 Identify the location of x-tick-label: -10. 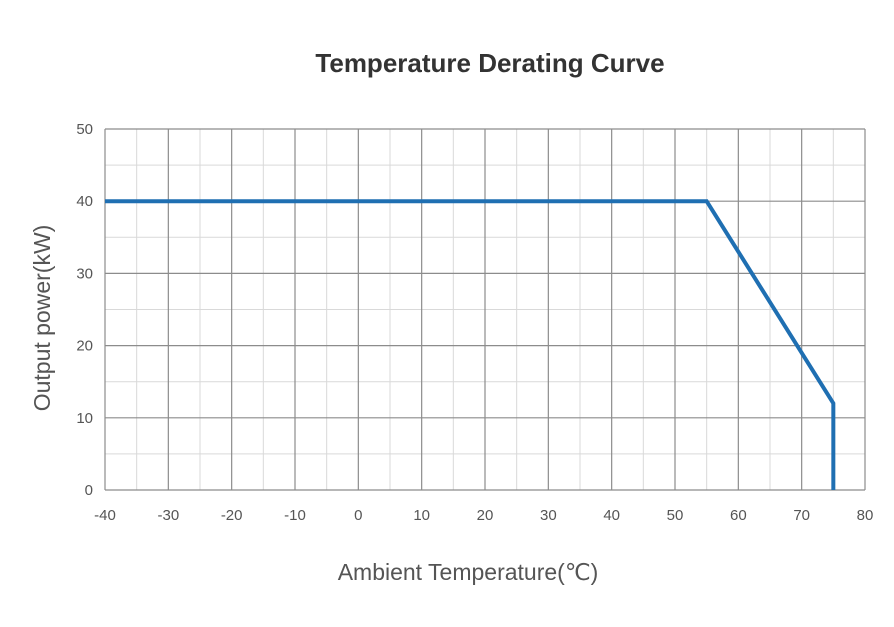
(295, 515).